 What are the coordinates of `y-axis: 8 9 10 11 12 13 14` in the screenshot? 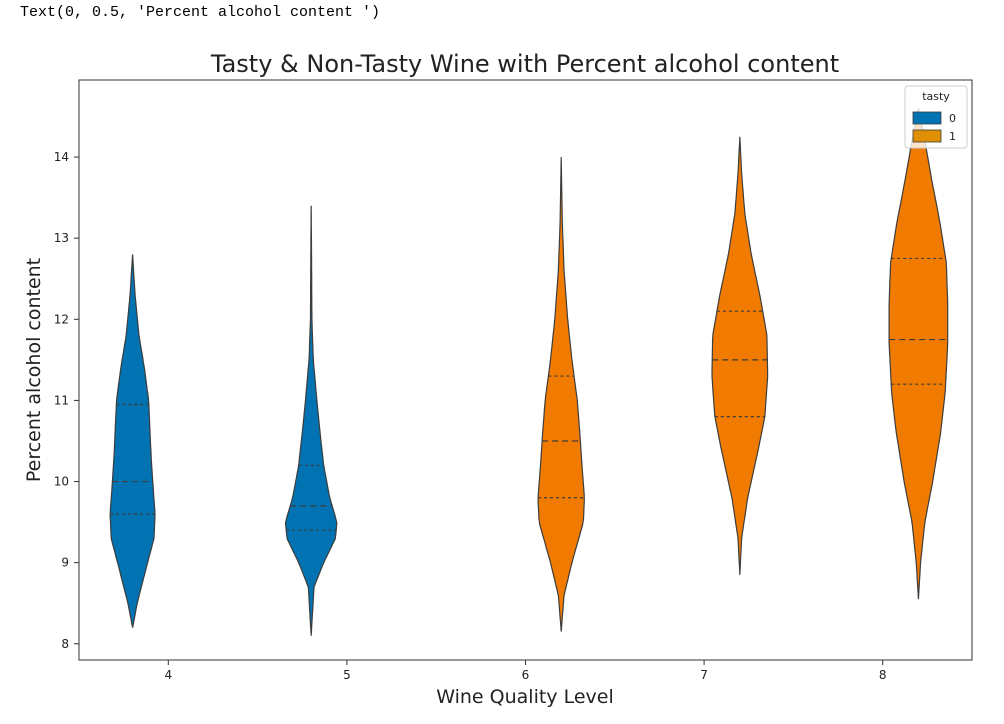 It's located at (66, 400).